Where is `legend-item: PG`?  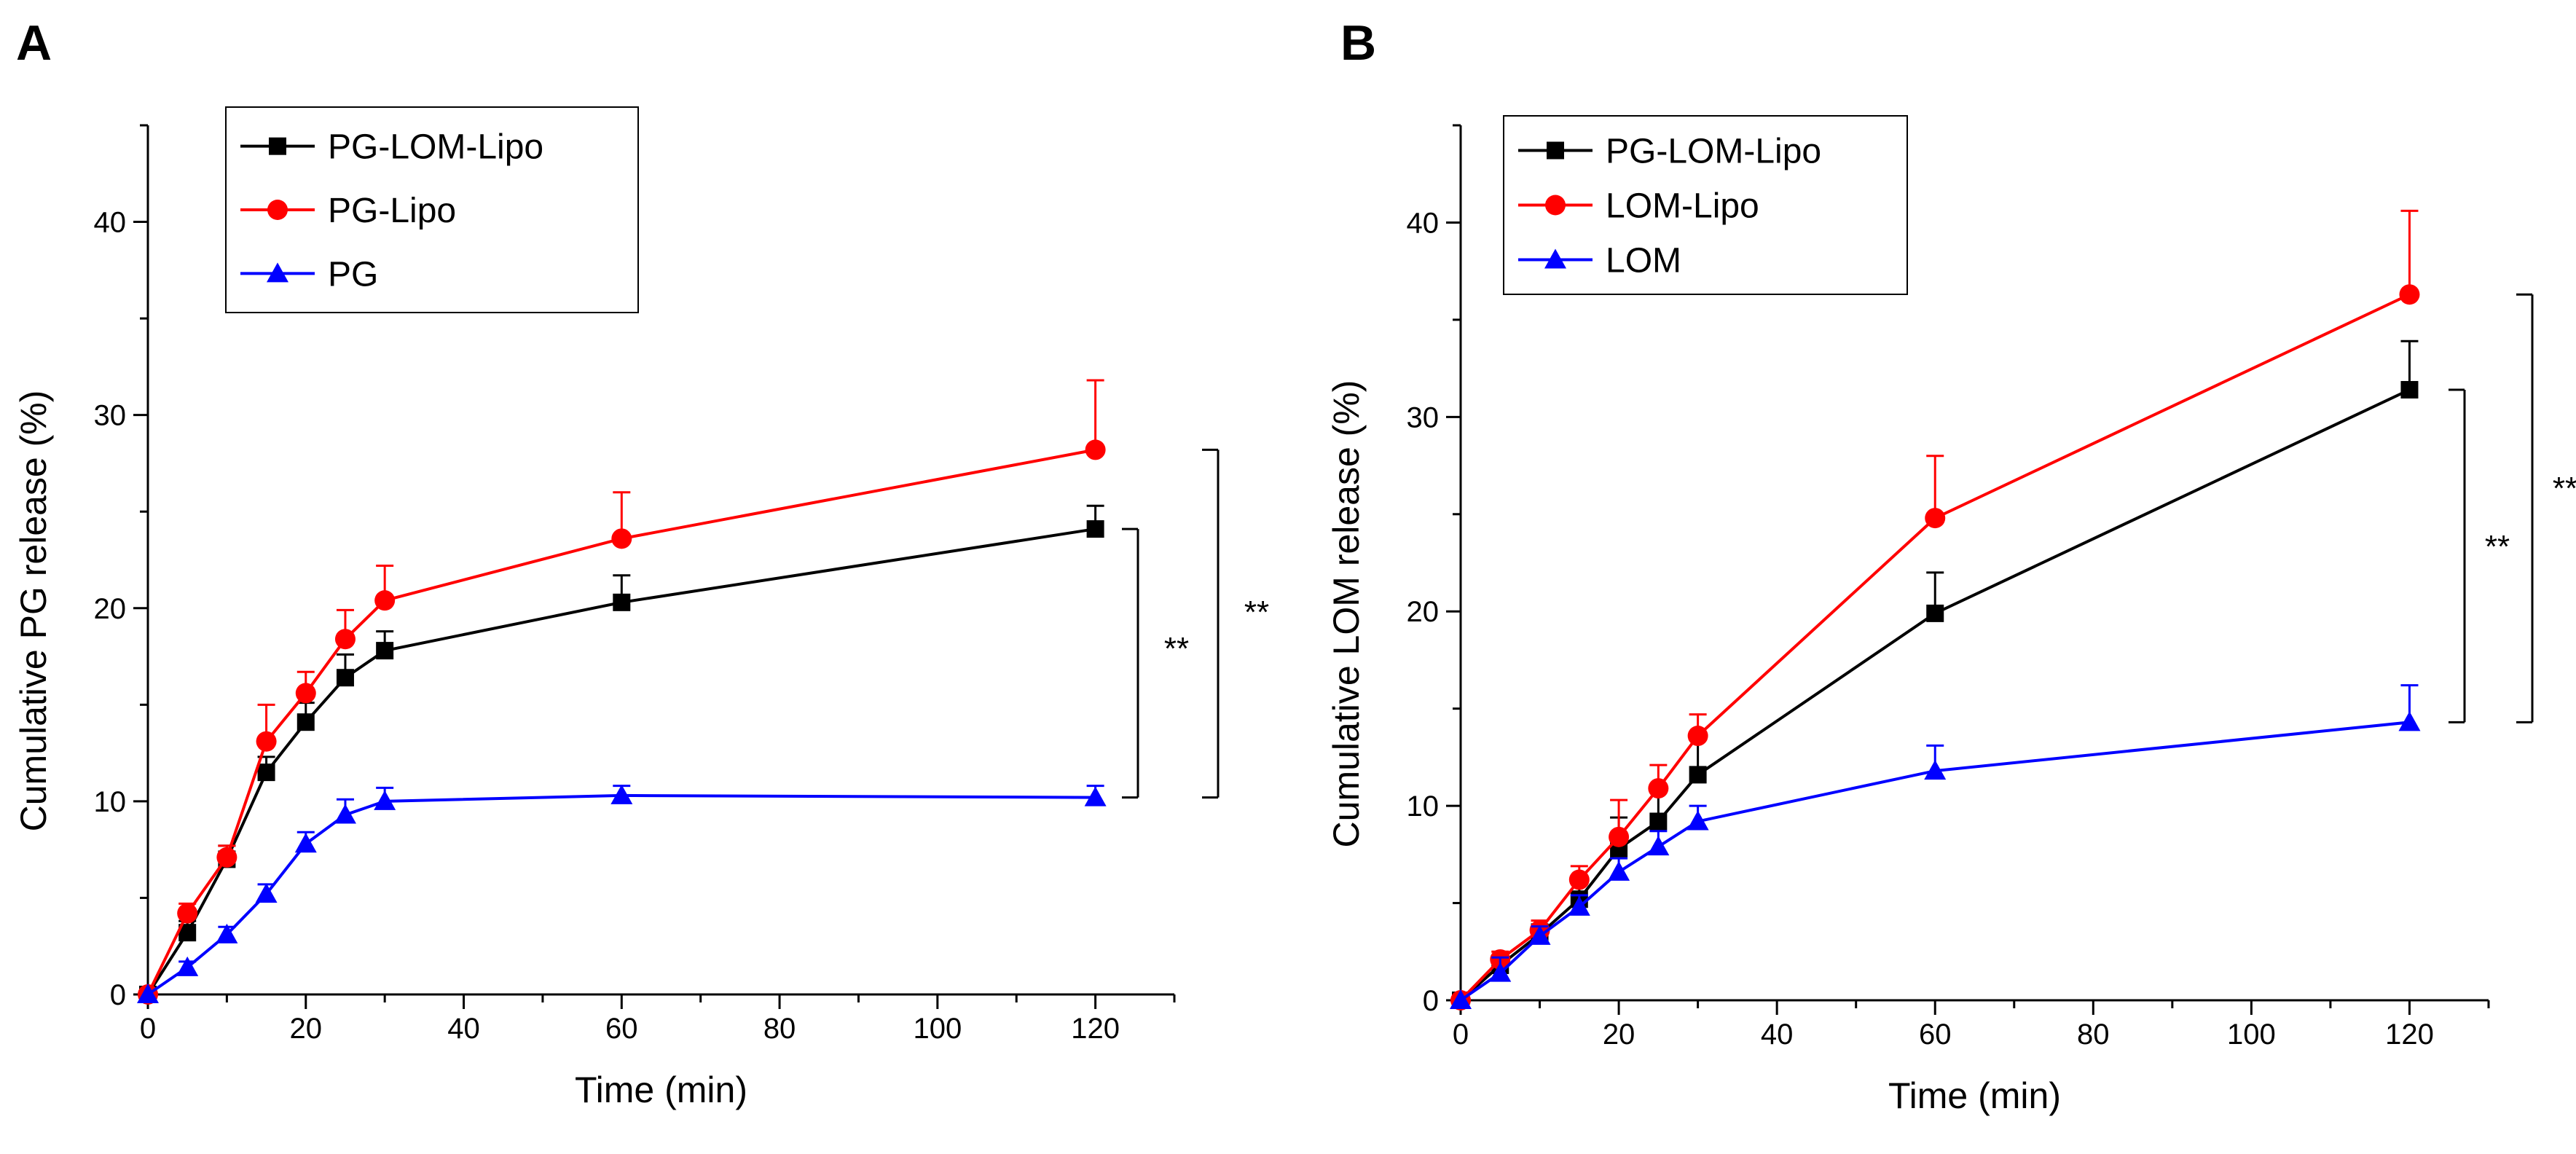 legend-item: PG is located at coordinates (309, 274).